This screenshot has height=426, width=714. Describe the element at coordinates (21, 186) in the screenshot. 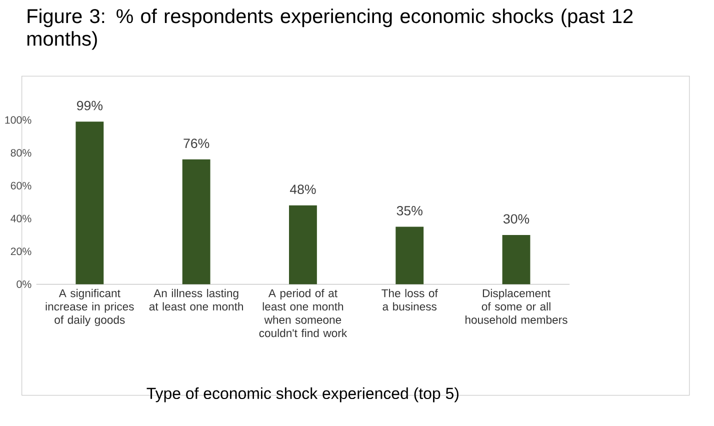

I see `y-tick-label: 60%` at that location.